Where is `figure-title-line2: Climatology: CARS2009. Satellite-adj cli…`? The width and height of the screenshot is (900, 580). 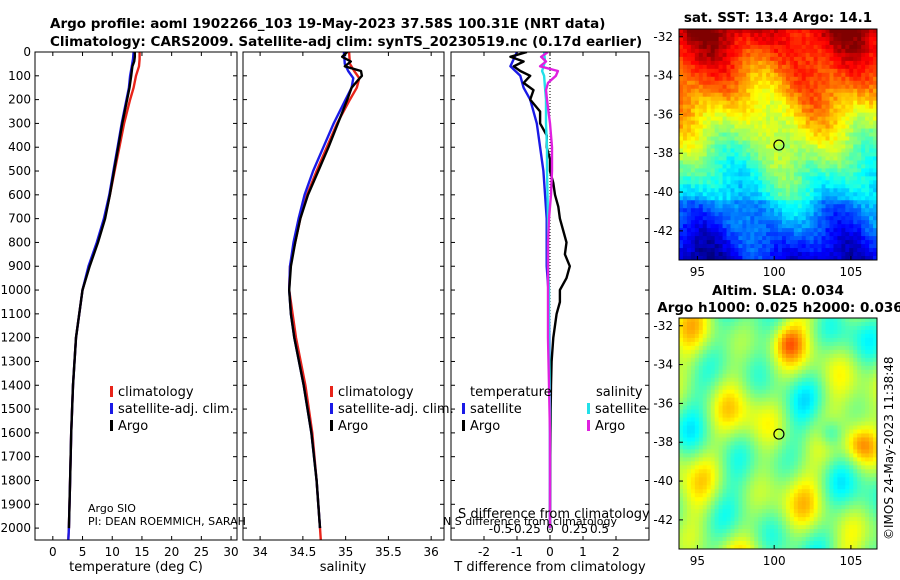 figure-title-line2: Climatology: CARS2009. Satellite-adj cli… is located at coordinates (346, 42).